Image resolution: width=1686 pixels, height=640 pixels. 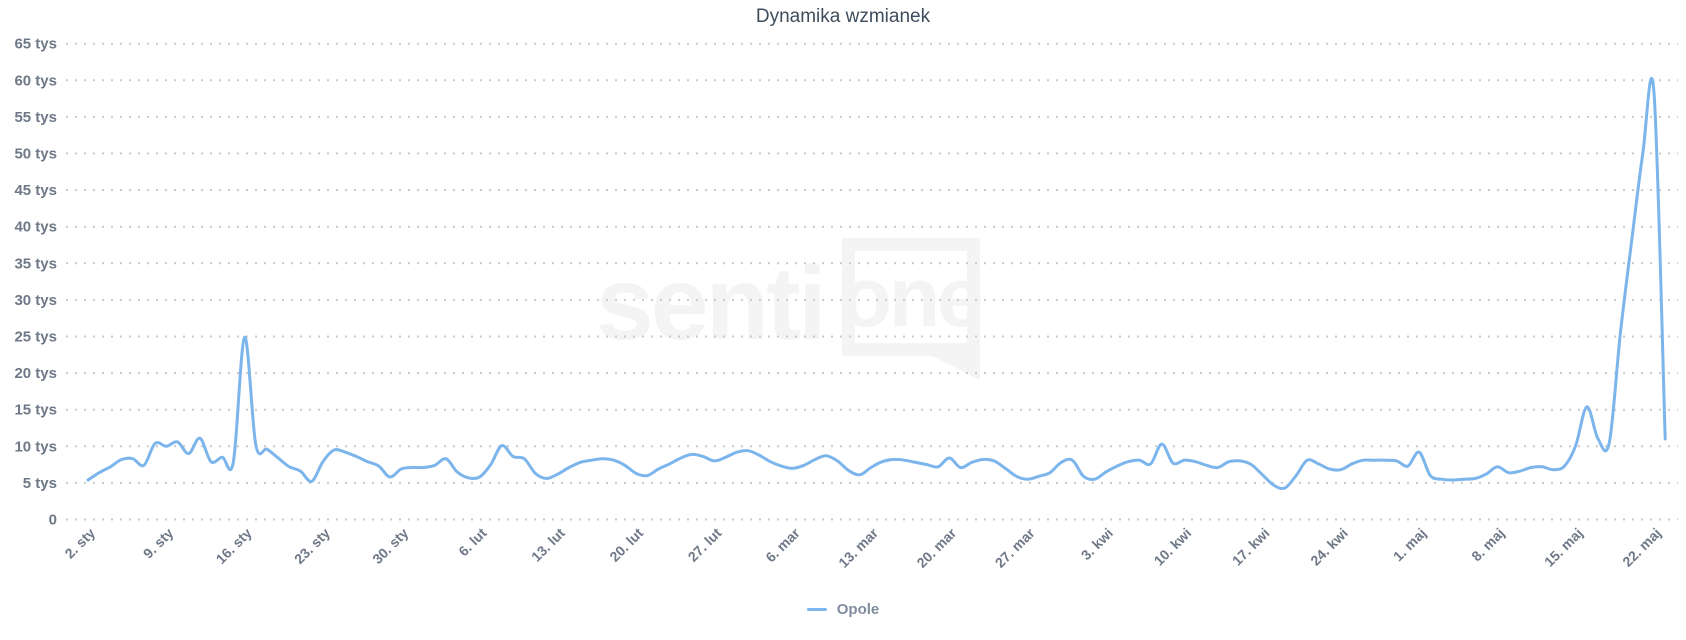 I want to click on x-tick-label: 13. mar, so click(x=858, y=547).